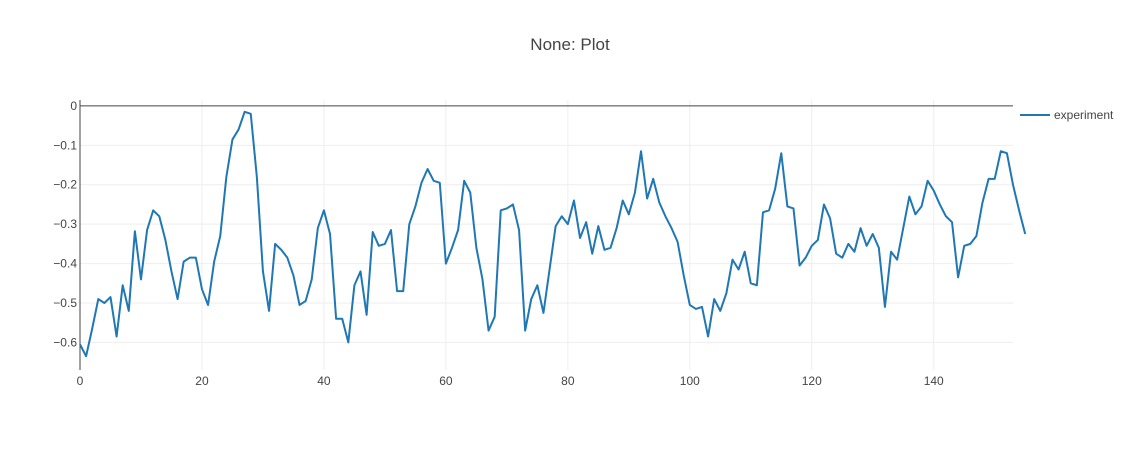  Describe the element at coordinates (1067, 115) in the screenshot. I see `legend: experiment` at that location.